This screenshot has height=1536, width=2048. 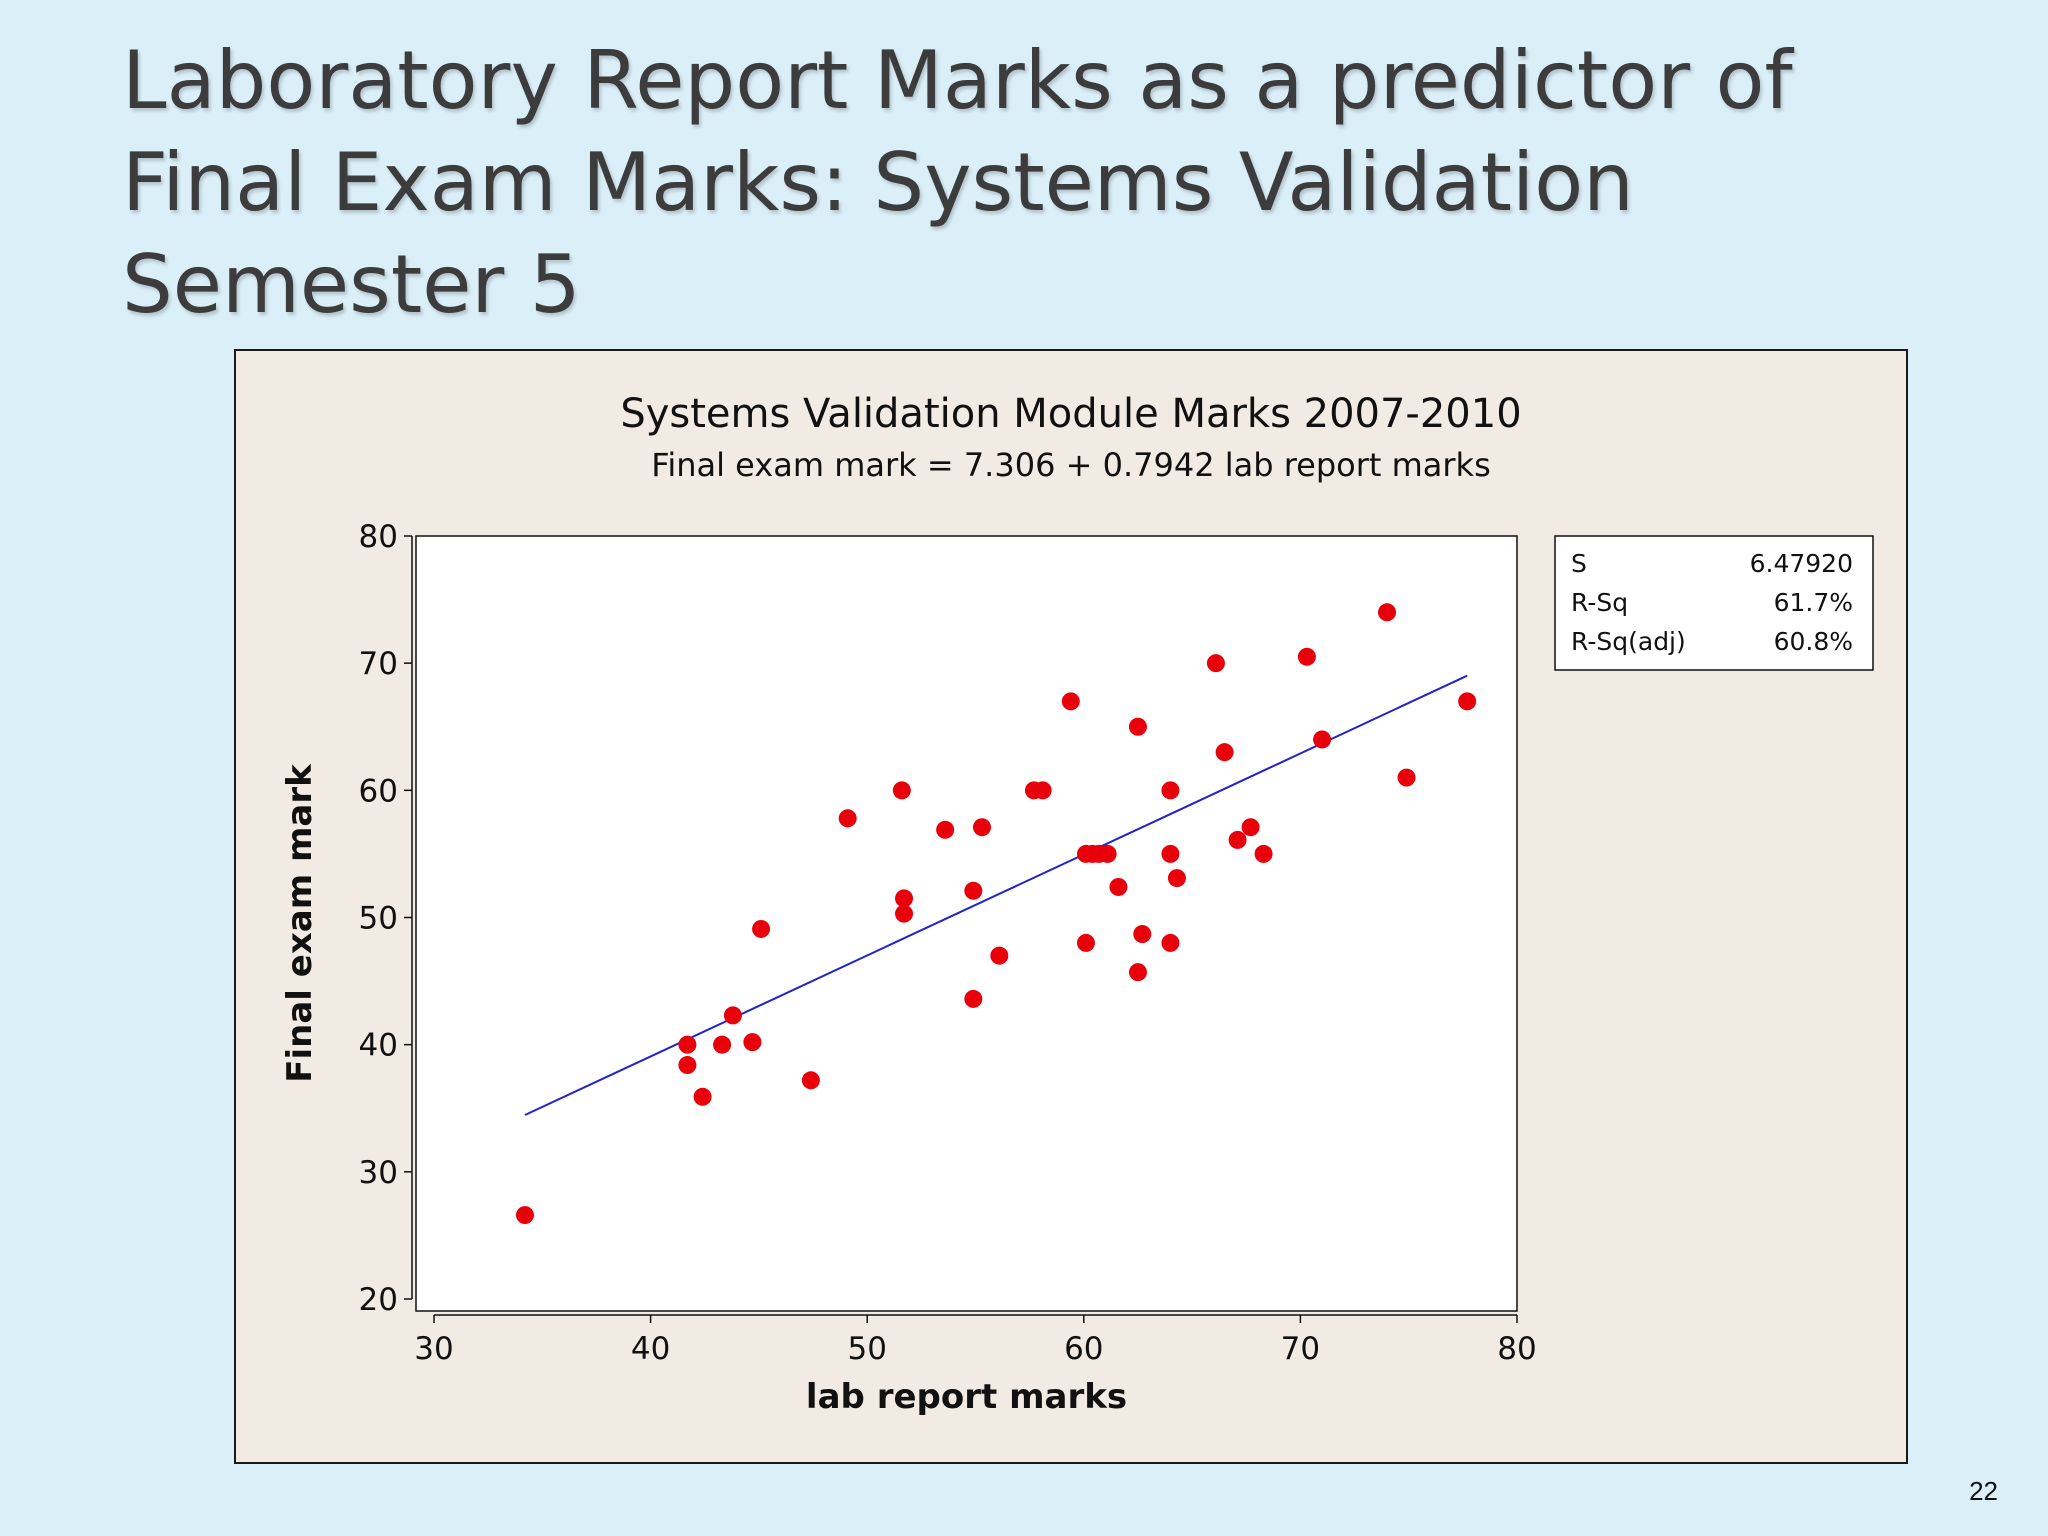 What do you see at coordinates (1300, 1349) in the screenshot?
I see `x-tick-label: 70` at bounding box center [1300, 1349].